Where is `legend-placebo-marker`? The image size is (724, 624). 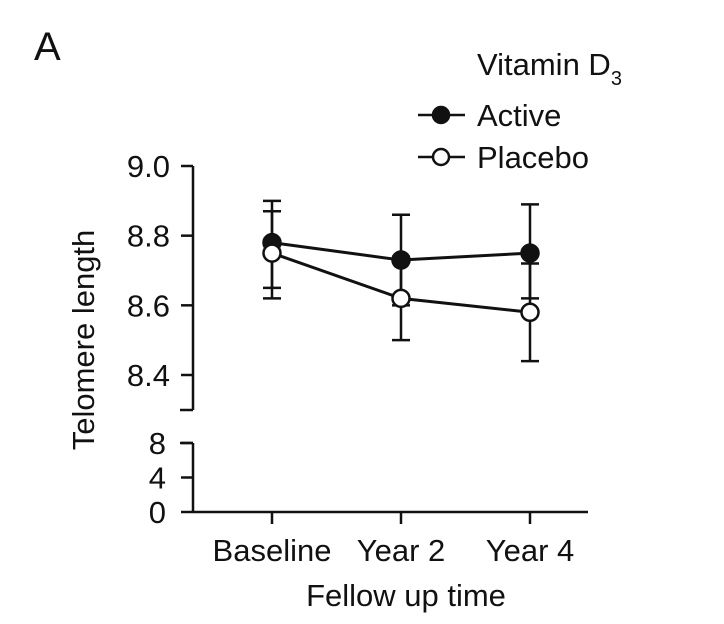 legend-placebo-marker is located at coordinates (441, 157).